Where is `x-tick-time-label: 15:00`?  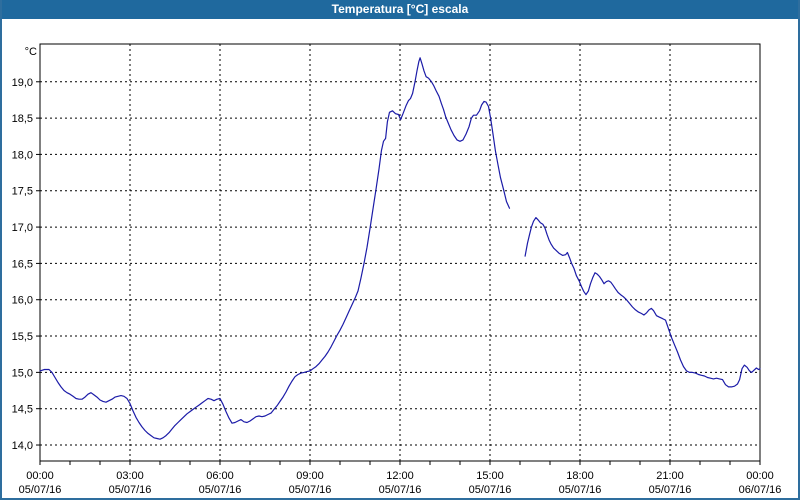
x-tick-time-label: 15:00 is located at coordinates (490, 476).